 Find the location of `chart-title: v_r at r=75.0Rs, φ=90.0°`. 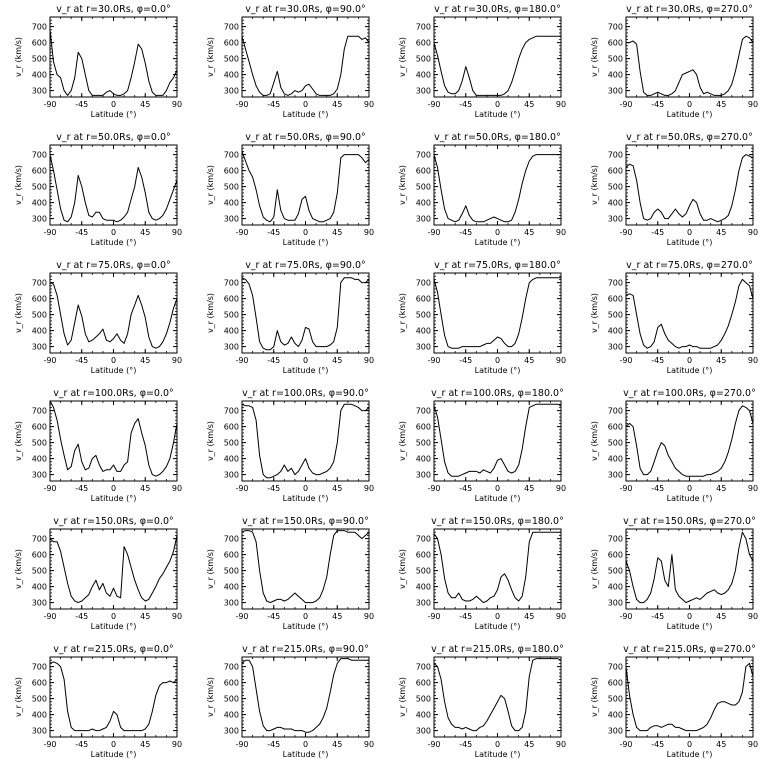

chart-title: v_r at r=75.0Rs, φ=90.0° is located at coordinates (305, 265).